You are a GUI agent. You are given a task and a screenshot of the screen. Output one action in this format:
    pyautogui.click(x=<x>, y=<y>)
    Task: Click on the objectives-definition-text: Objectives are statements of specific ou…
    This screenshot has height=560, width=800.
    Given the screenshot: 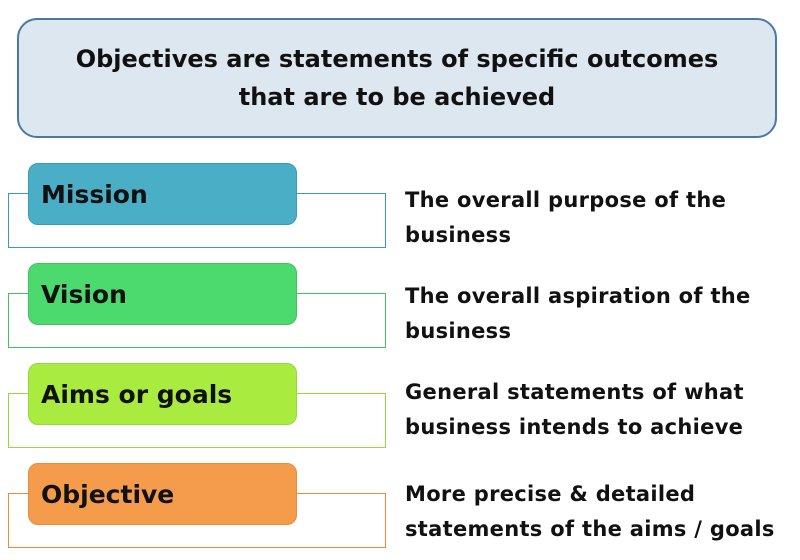 What is the action you would take?
    pyautogui.click(x=397, y=78)
    